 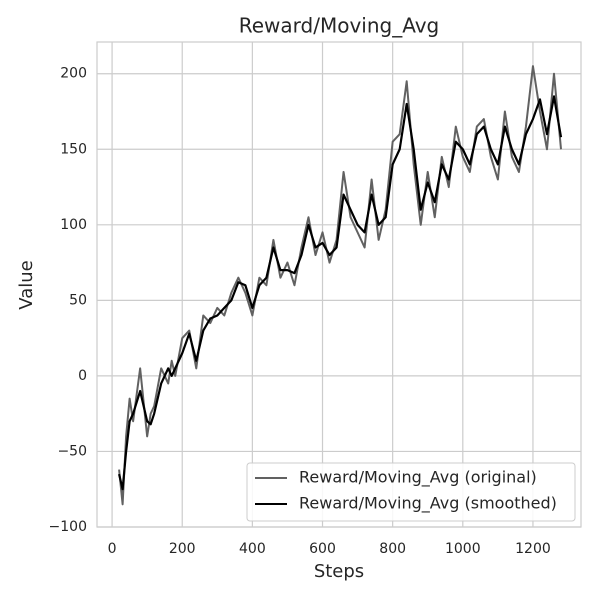 What do you see at coordinates (72, 451) in the screenshot?
I see `y-tick-label: −50` at bounding box center [72, 451].